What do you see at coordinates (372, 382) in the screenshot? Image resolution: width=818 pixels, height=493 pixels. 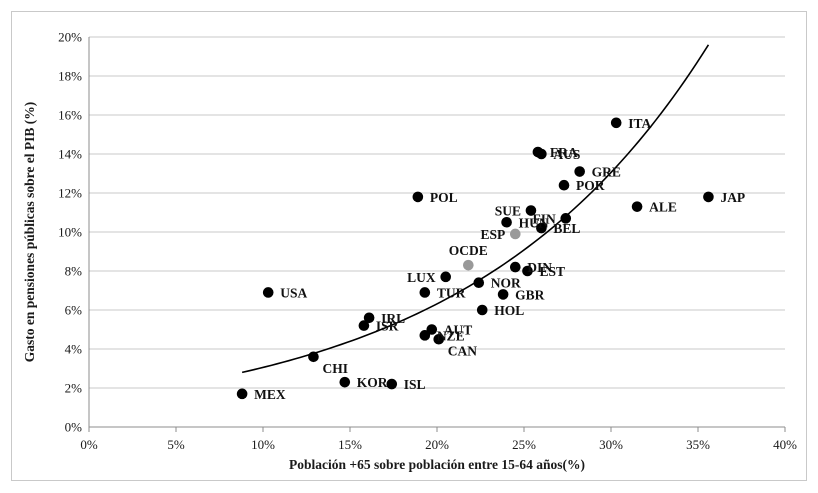 I see `point-label-kor: KOR` at bounding box center [372, 382].